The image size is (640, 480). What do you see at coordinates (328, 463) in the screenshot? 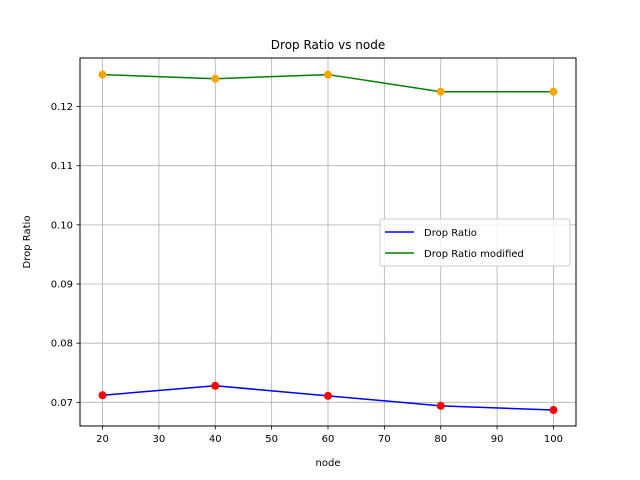
I see `x-axis-title: node` at bounding box center [328, 463].